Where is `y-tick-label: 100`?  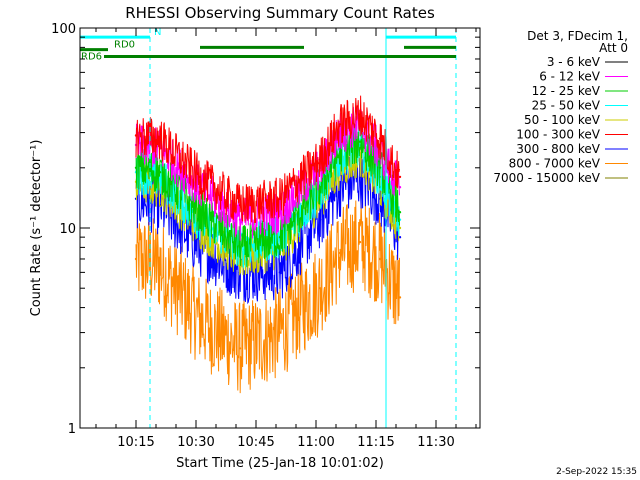 y-tick-label: 100 is located at coordinates (63, 29).